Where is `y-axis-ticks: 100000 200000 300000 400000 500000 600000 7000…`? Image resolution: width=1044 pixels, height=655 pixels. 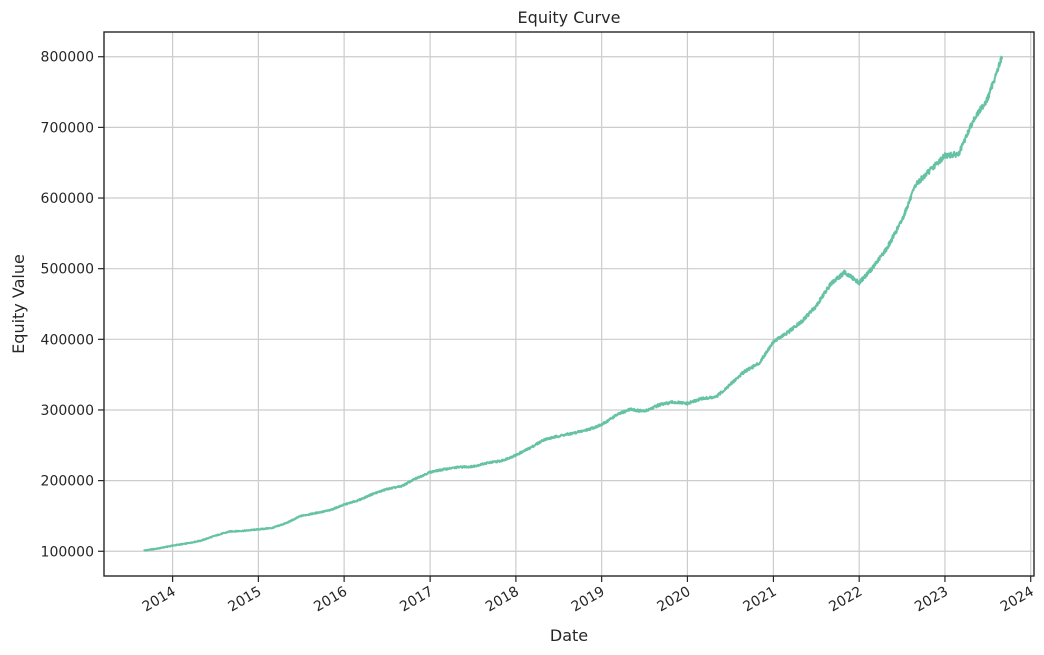
y-axis-ticks: 100000 200000 300000 400000 500000 600000 7000… is located at coordinates (72, 305).